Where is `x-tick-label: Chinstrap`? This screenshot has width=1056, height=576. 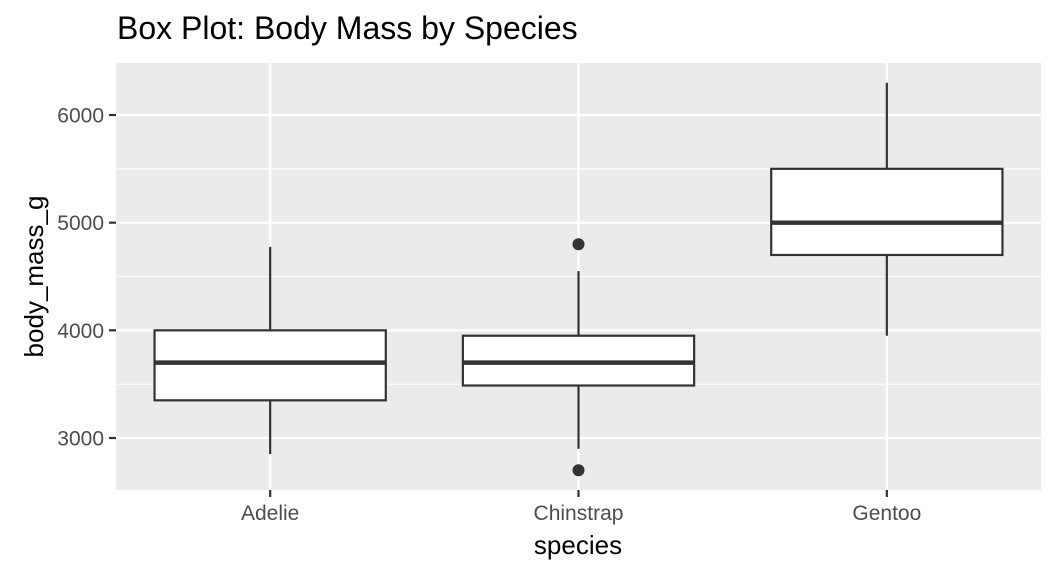 x-tick-label: Chinstrap is located at coordinates (579, 513).